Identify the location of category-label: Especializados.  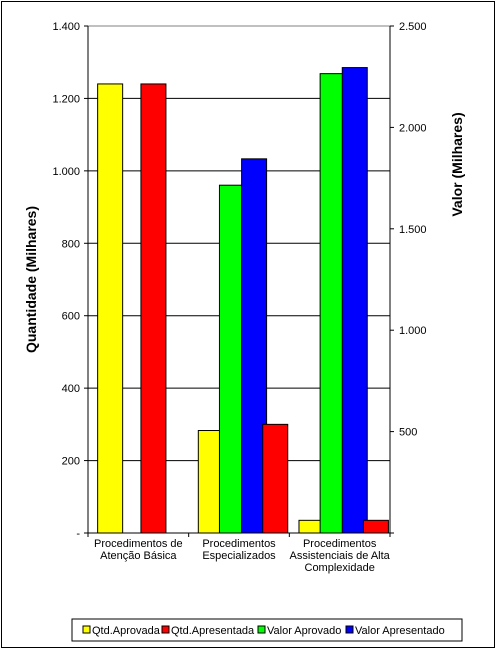
(239, 556).